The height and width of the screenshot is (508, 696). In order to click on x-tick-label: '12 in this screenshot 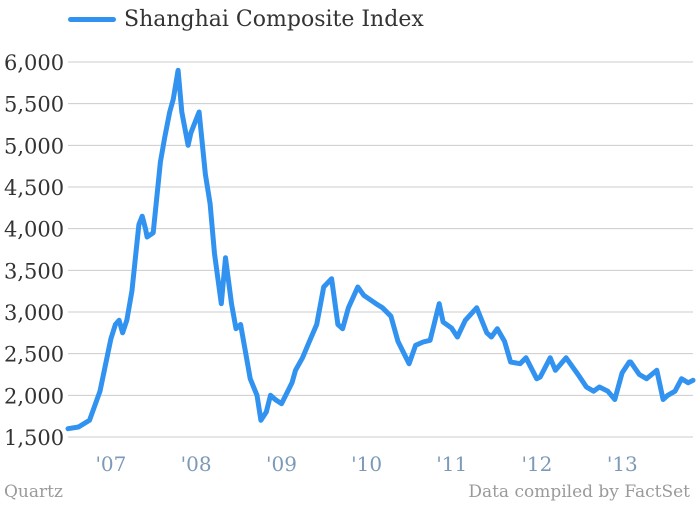, I will do `click(536, 464)`.